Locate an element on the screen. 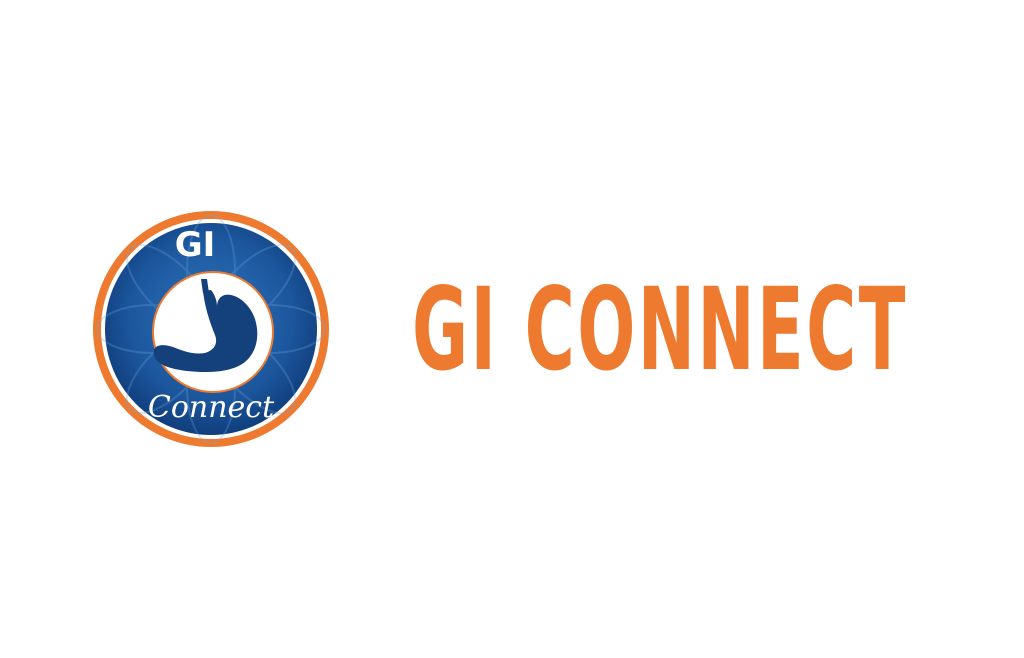  gi-connect-logo: GI Connect is located at coordinates (211, 329).